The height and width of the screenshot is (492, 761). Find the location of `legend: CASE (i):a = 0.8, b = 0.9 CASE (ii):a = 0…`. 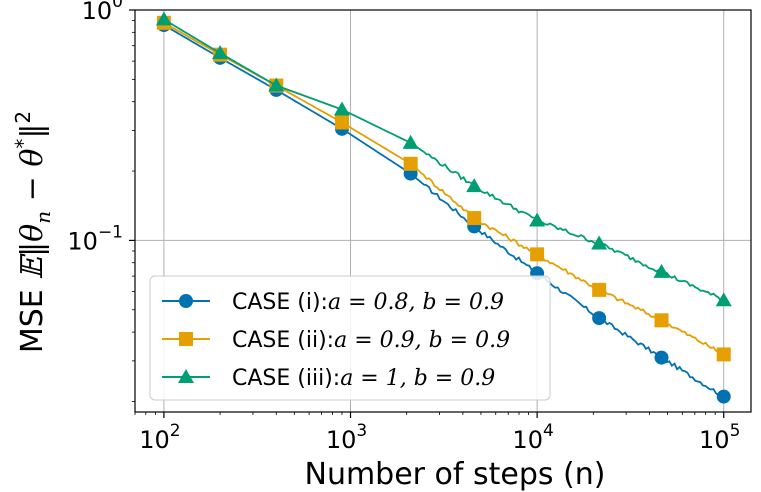

legend: CASE (i):a = 0.8, b = 0.9 CASE (ii):a = 0… is located at coordinates (350, 338).